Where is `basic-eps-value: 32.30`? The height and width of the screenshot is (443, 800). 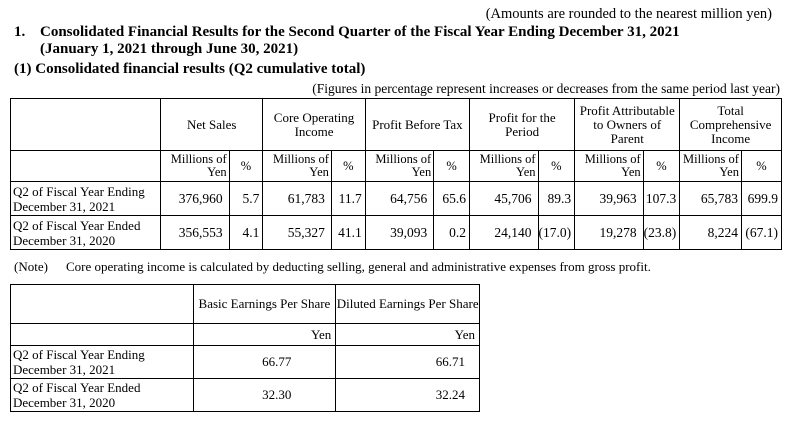 basic-eps-value: 32.30 is located at coordinates (264, 395).